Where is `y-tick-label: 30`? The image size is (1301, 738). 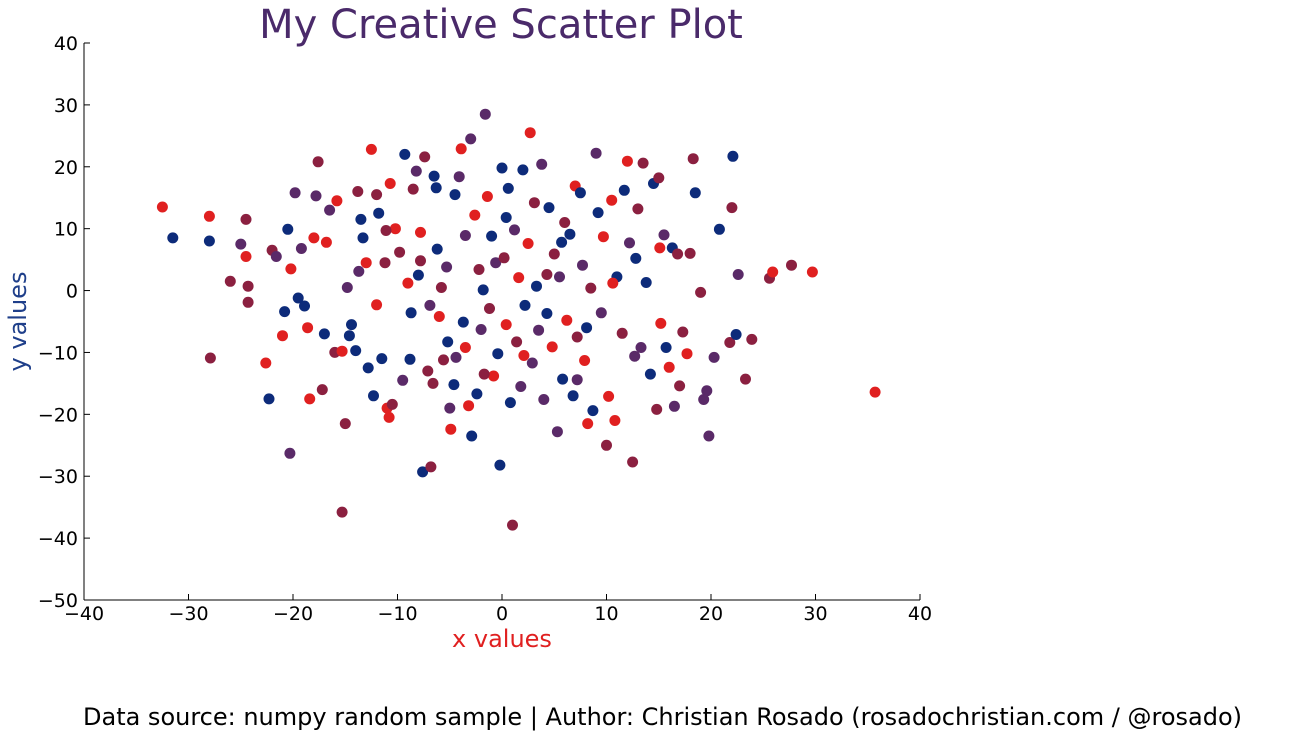
y-tick-label: 30 is located at coordinates (66, 106).